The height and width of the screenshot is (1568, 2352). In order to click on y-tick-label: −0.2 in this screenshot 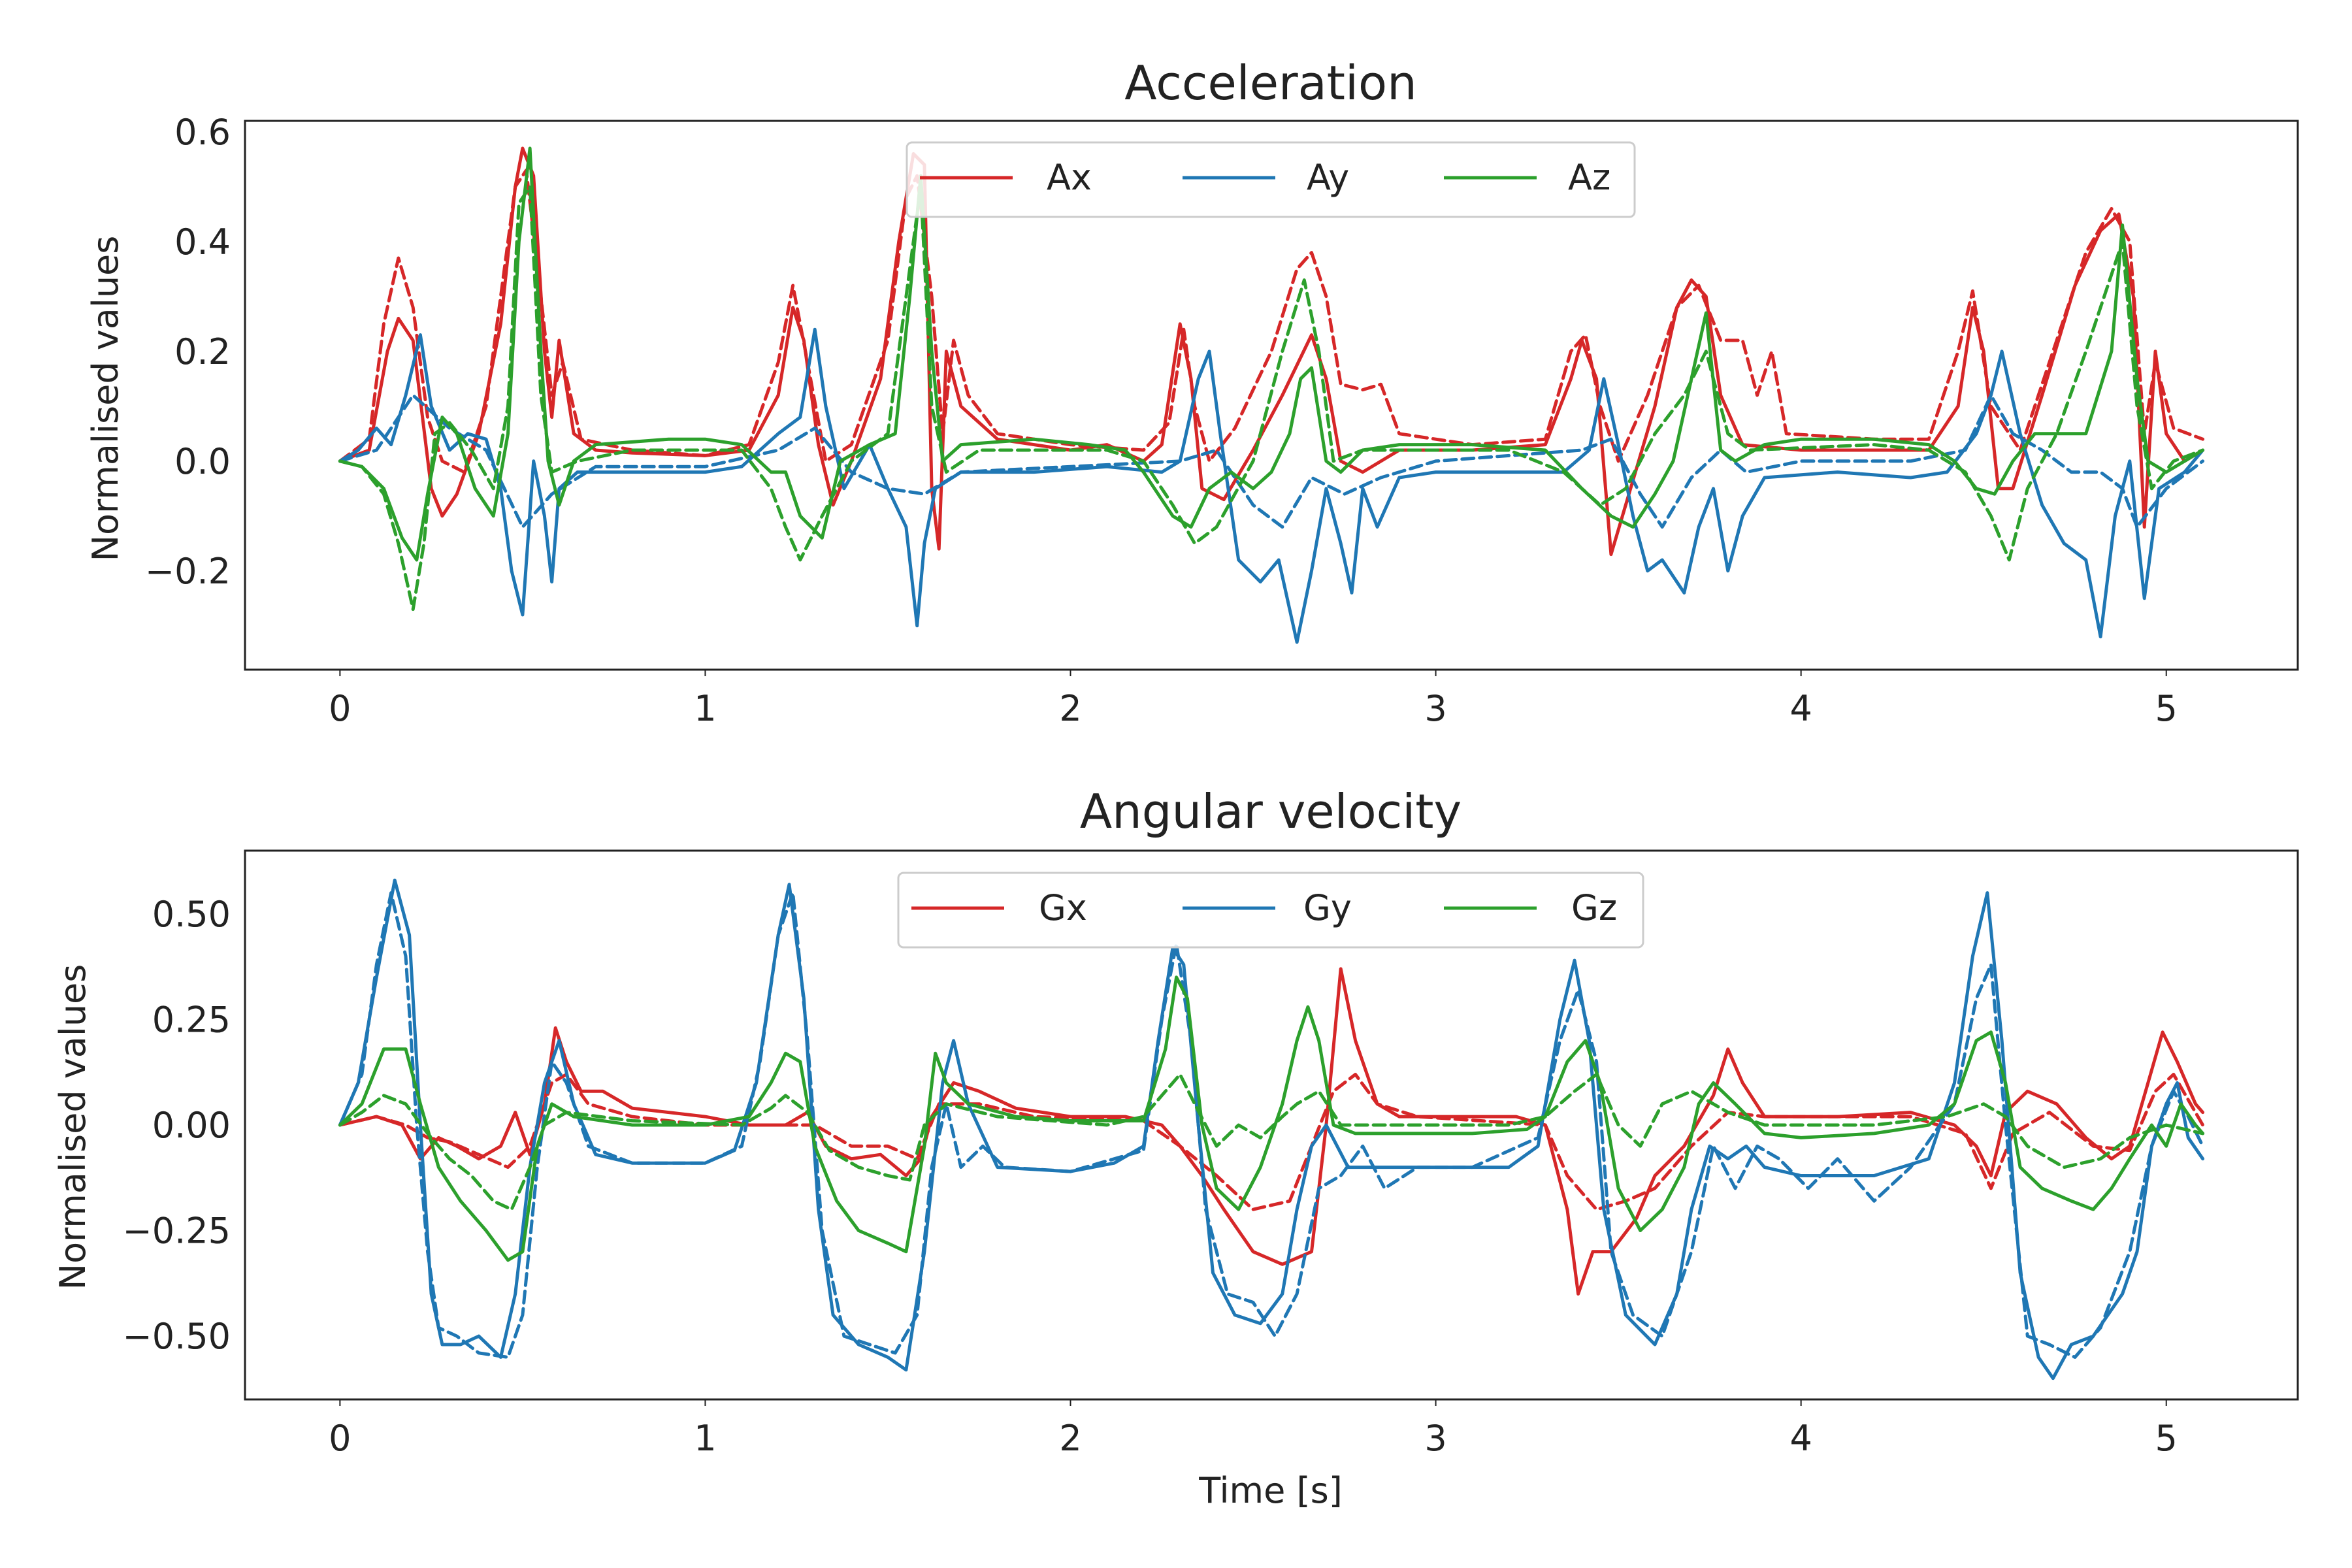, I will do `click(188, 571)`.